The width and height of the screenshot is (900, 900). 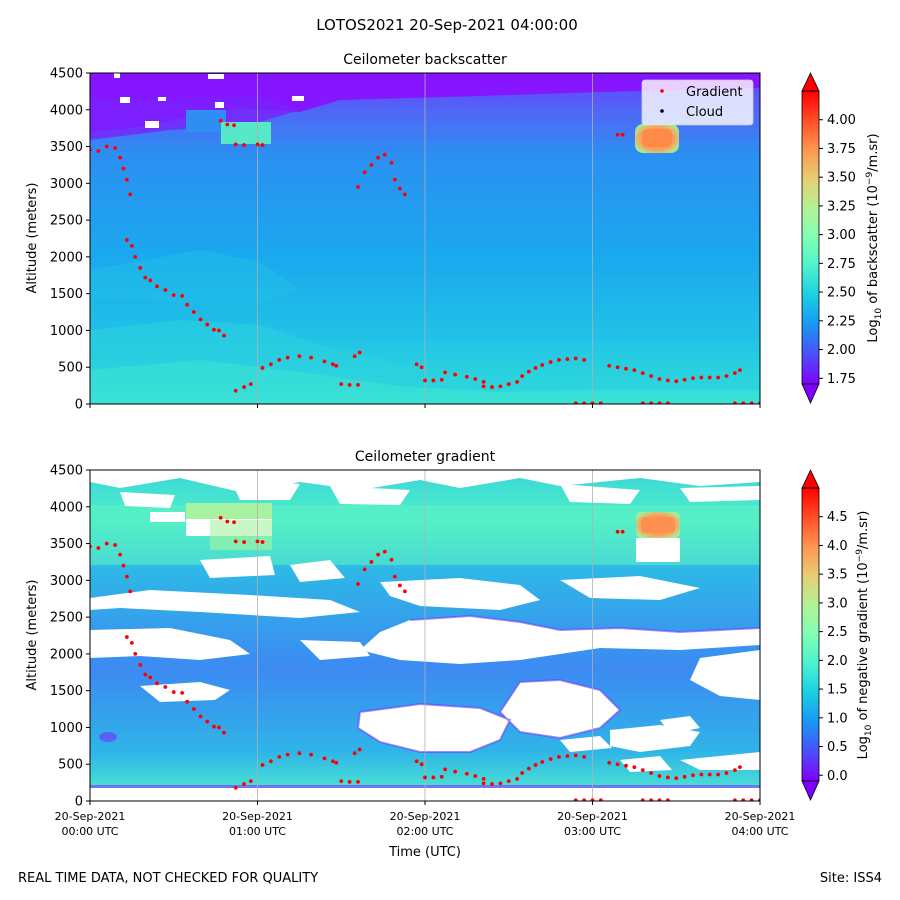 What do you see at coordinates (810, 237) in the screenshot?
I see `backscatter-colorbar-gradient` at bounding box center [810, 237].